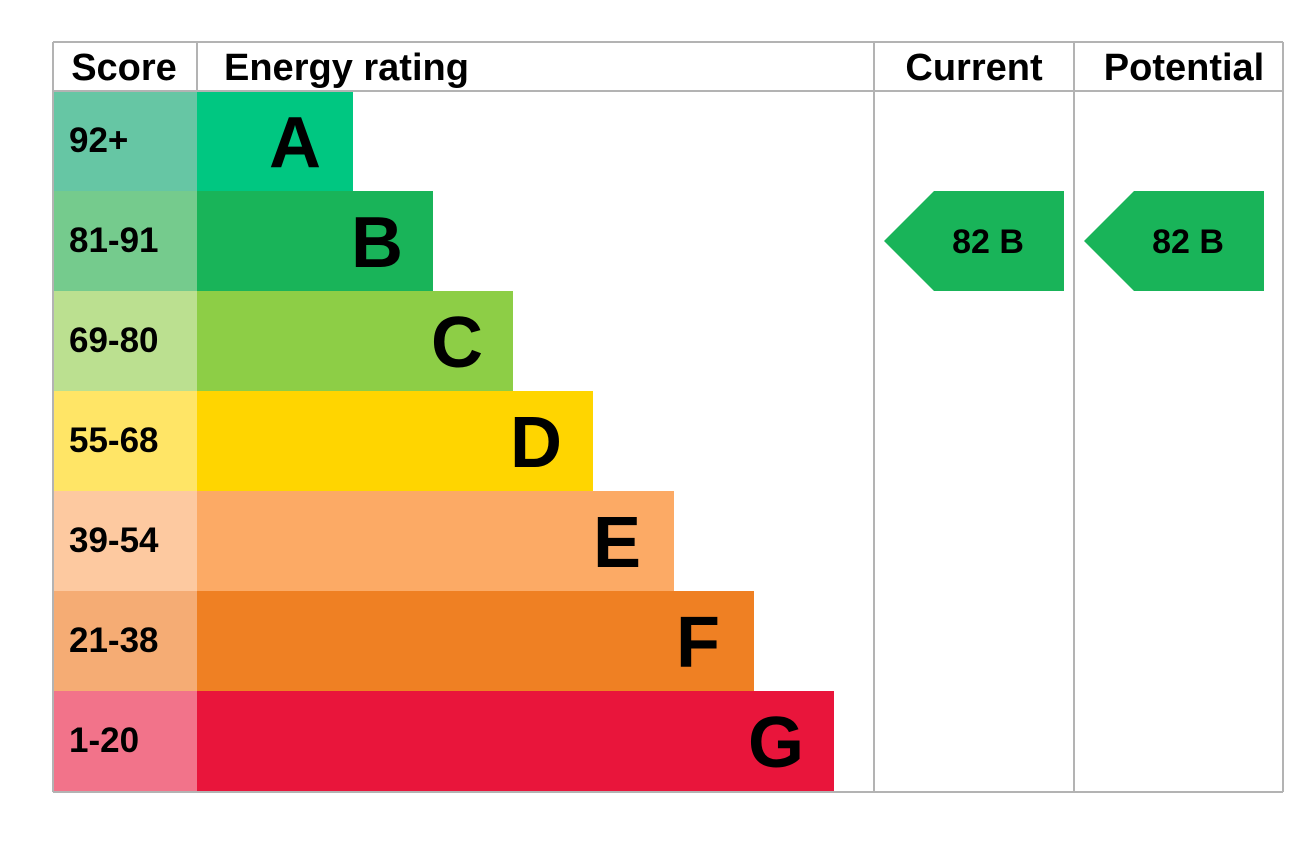  I want to click on band-letter-b: B, so click(377, 243).